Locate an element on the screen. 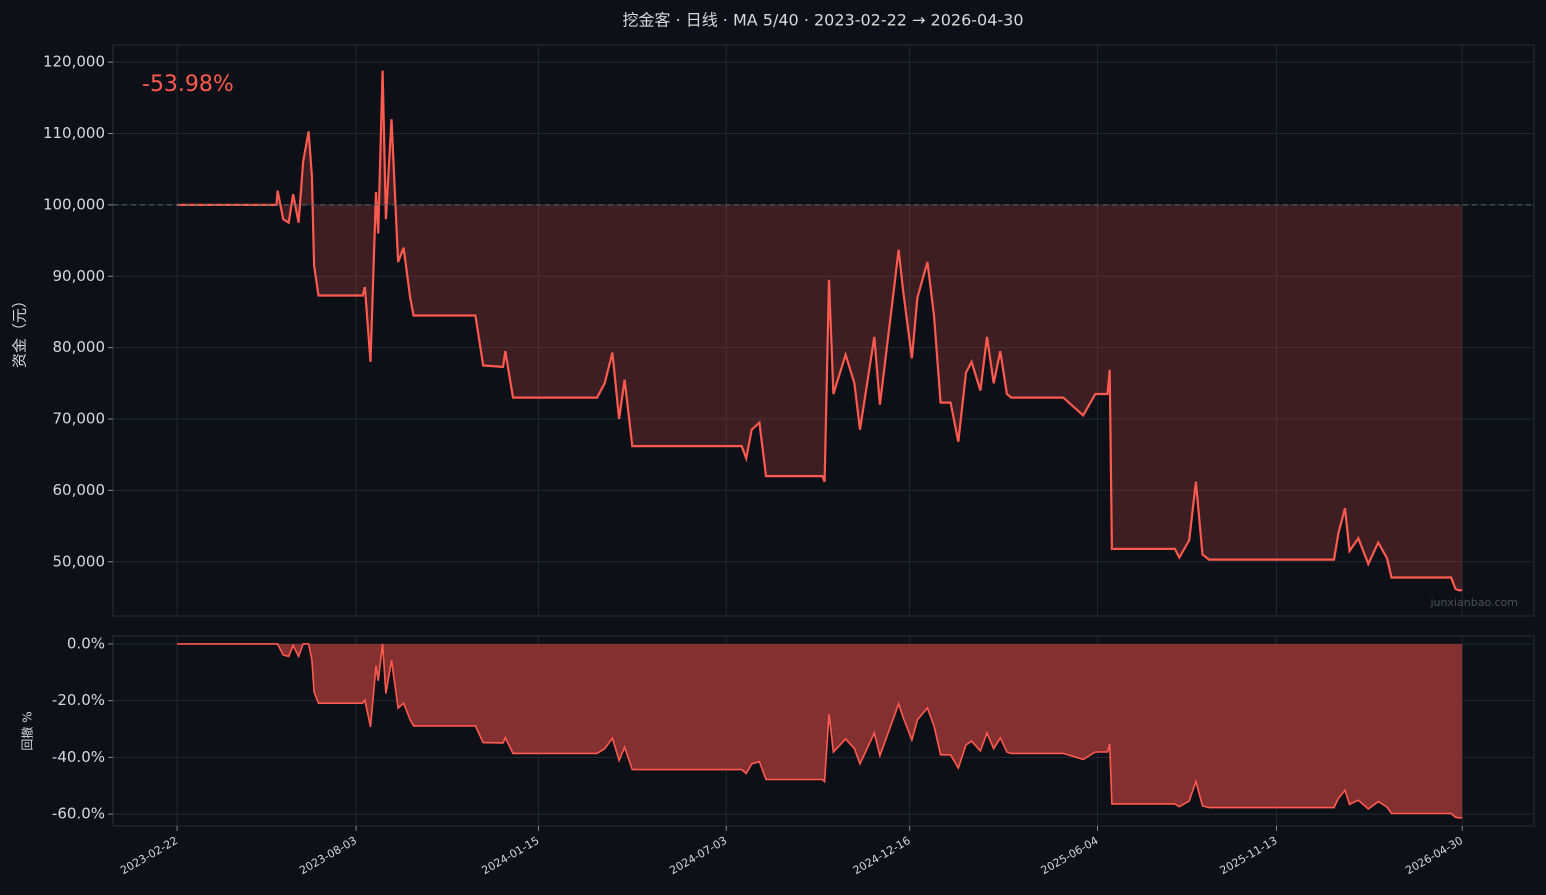 Image resolution: width=1546 pixels, height=895 pixels. y-tick-label: -40.0% is located at coordinates (78, 757).